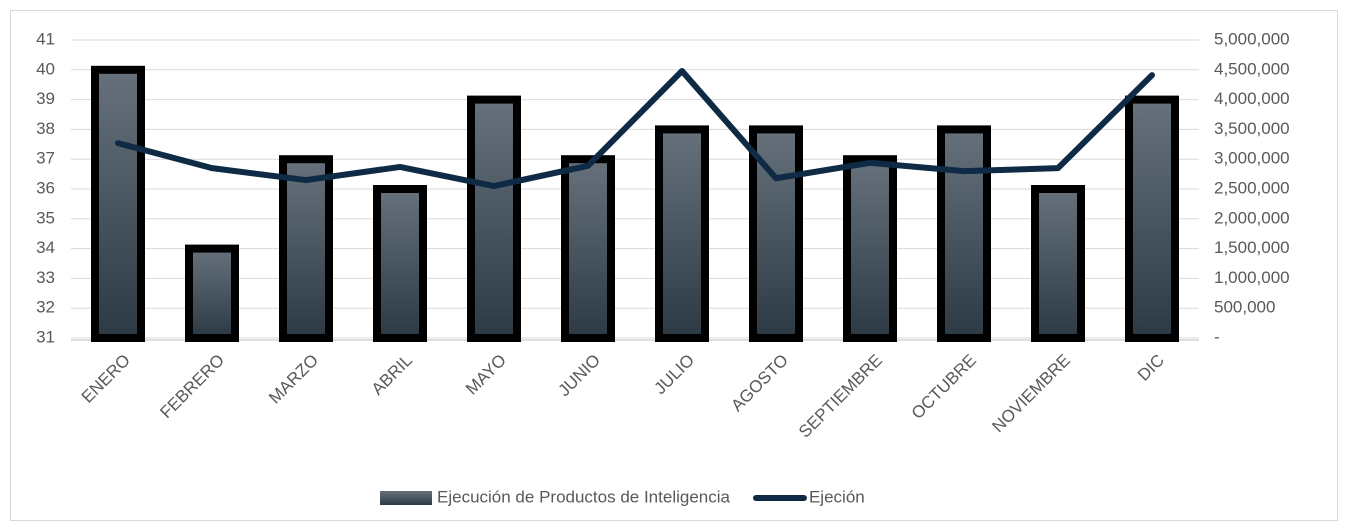  Describe the element at coordinates (1252, 217) in the screenshot. I see `y2-tick-label: 2,000,000` at that location.